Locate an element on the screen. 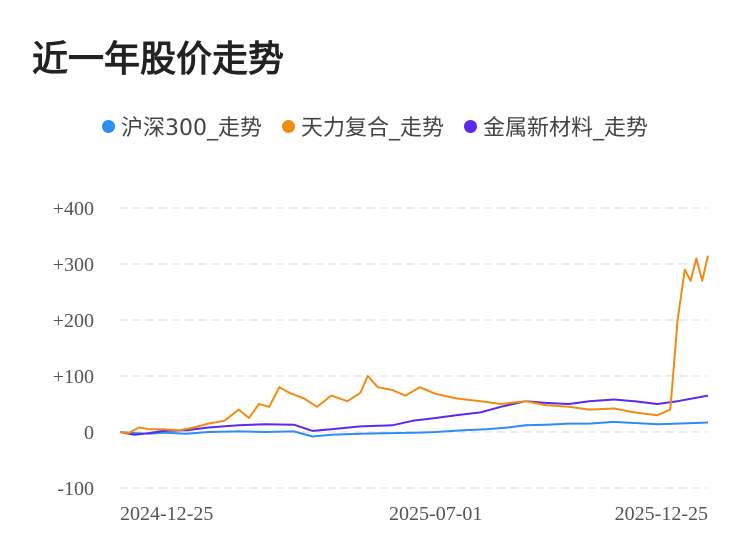  x-tick-label: 2025-07-01 is located at coordinates (435, 514).